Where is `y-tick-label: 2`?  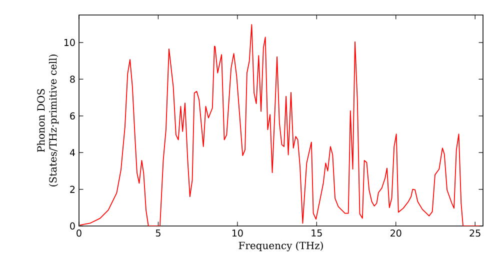
y-tick-label: 2 is located at coordinates (72, 189).